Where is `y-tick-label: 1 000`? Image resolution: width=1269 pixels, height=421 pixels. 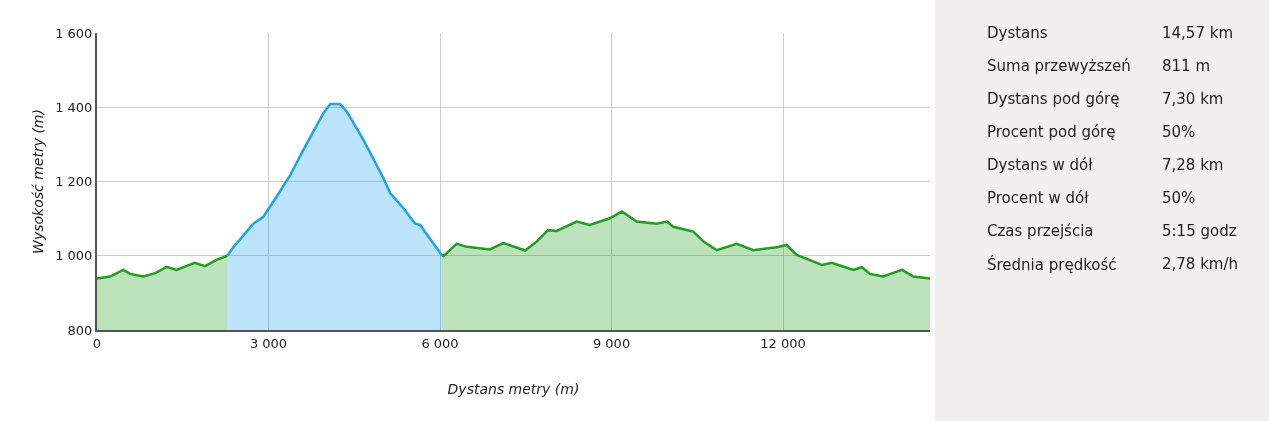
y-tick-label: 1 000 is located at coordinates (74, 256).